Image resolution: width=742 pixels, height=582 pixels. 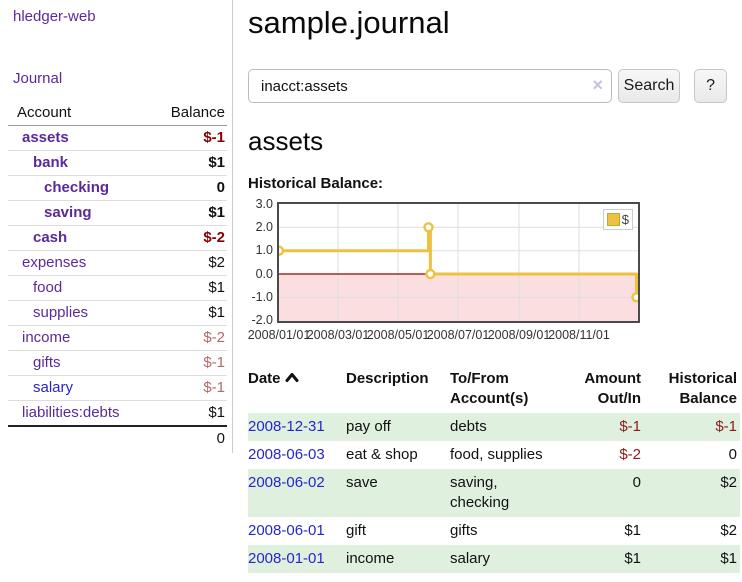 What do you see at coordinates (349, 22) in the screenshot?
I see `page-title: sample.journal` at bounding box center [349, 22].